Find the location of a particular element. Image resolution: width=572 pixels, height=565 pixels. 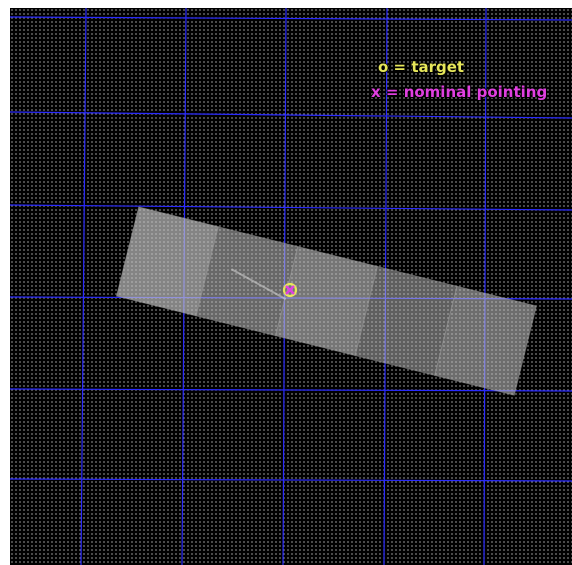

target-marker is located at coordinates (290, 290).